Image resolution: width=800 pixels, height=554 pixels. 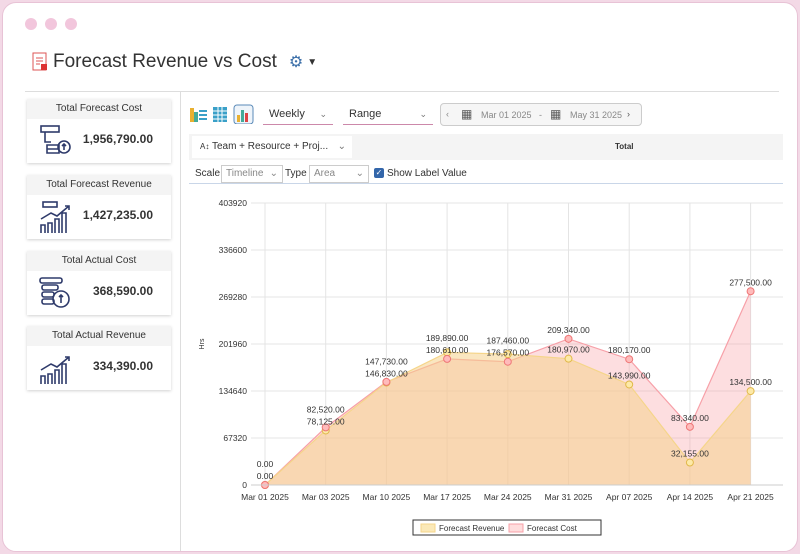 I want to click on x-tick-label: Mar 03 2025, so click(x=326, y=497).